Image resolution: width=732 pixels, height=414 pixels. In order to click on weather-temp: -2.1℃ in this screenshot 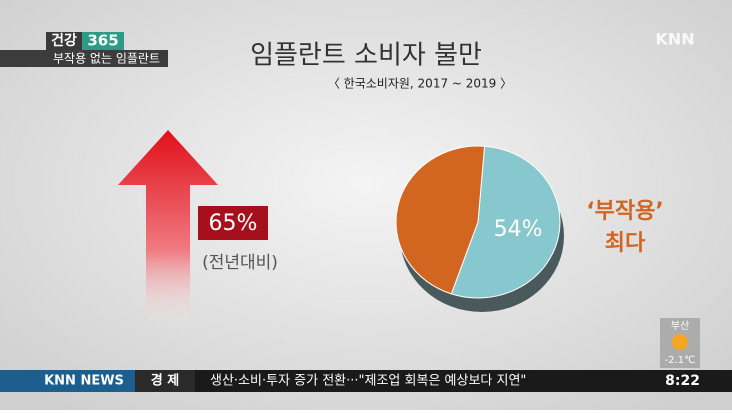, I will do `click(680, 360)`.